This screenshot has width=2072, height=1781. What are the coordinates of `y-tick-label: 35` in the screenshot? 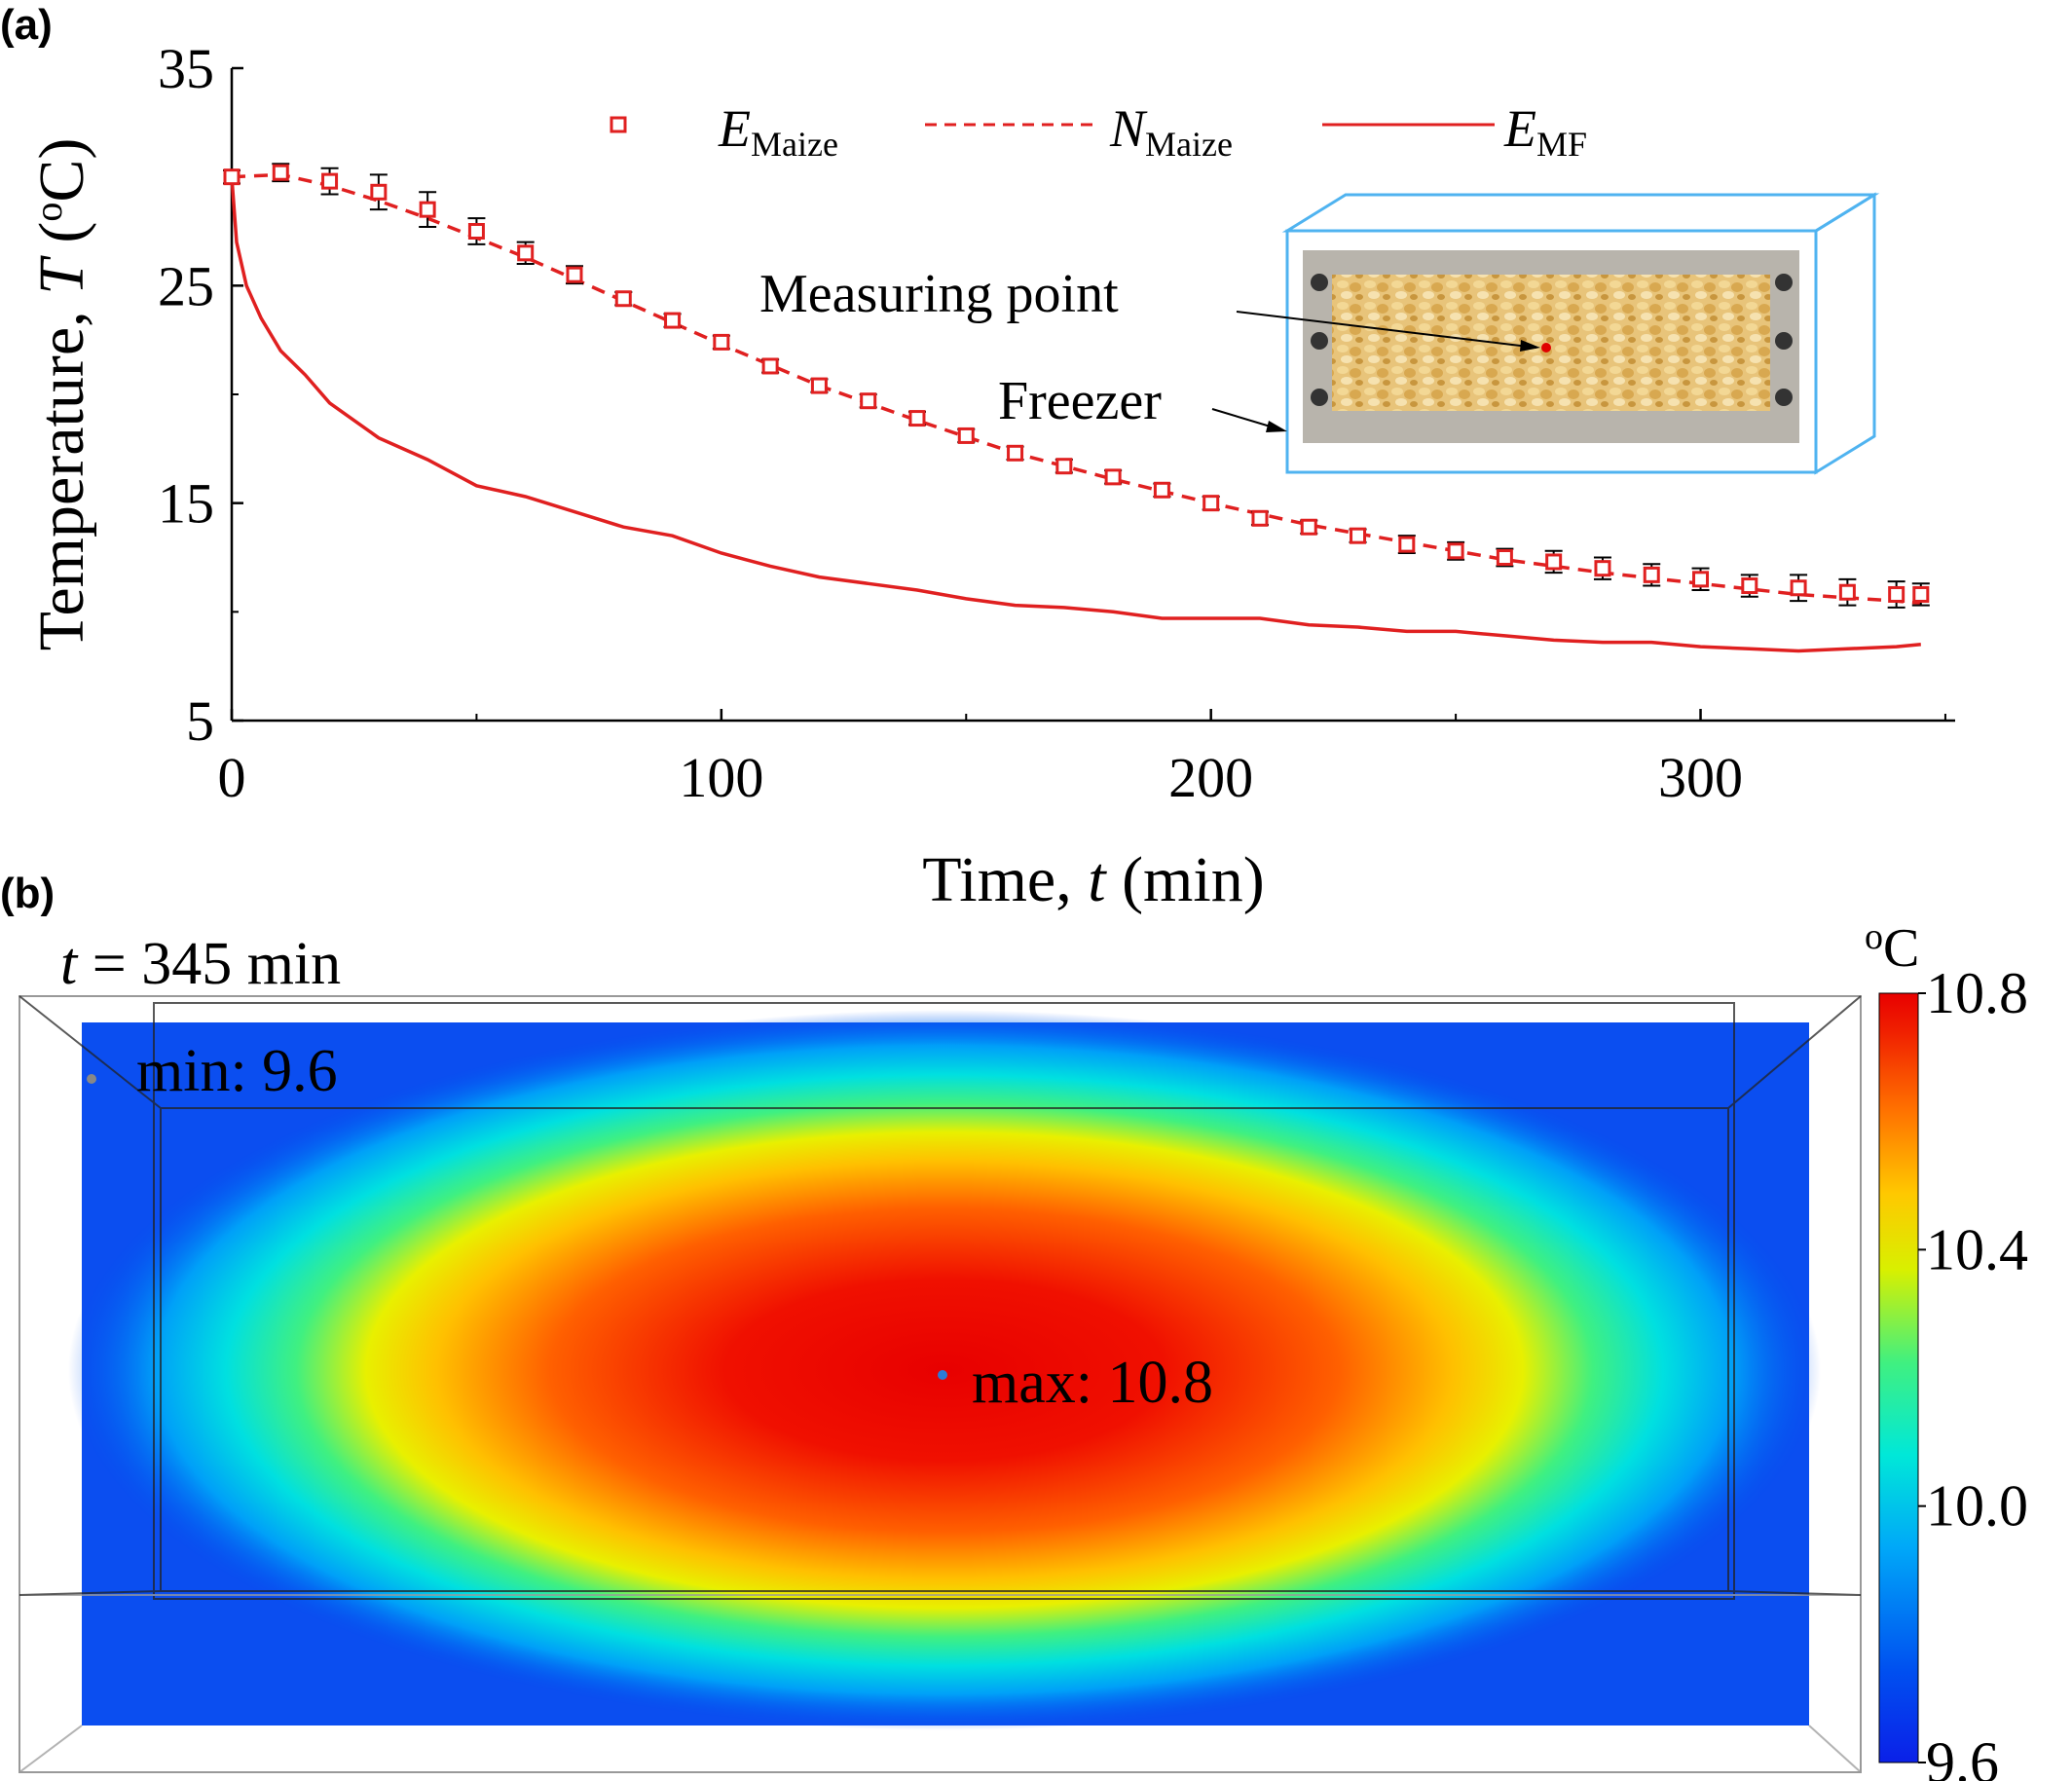 It's located at (186, 68).